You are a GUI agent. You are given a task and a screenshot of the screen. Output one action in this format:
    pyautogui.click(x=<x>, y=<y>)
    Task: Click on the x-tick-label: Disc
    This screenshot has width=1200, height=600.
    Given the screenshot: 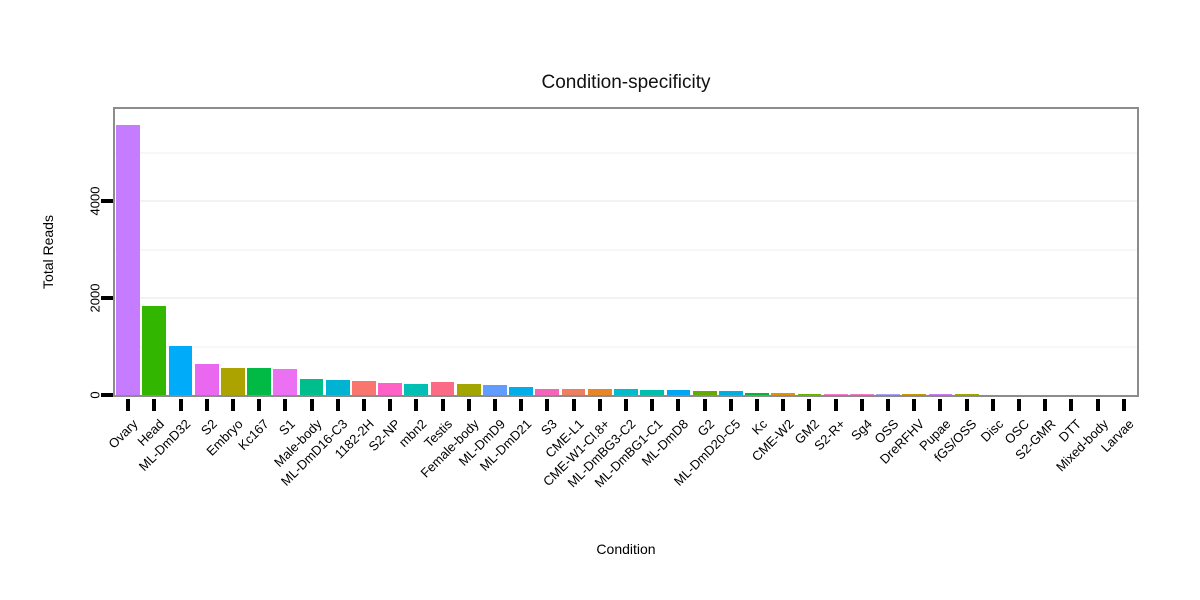 What is the action you would take?
    pyautogui.click(x=991, y=430)
    